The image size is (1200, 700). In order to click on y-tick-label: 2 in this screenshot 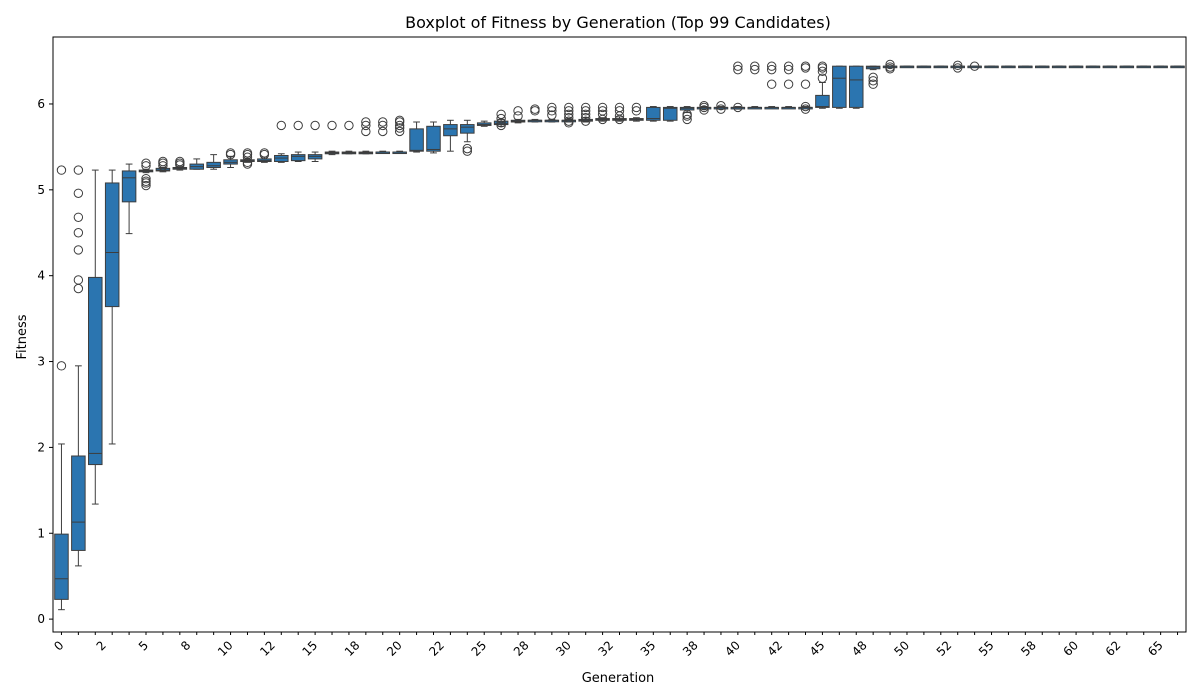, I will do `click(41, 447)`.